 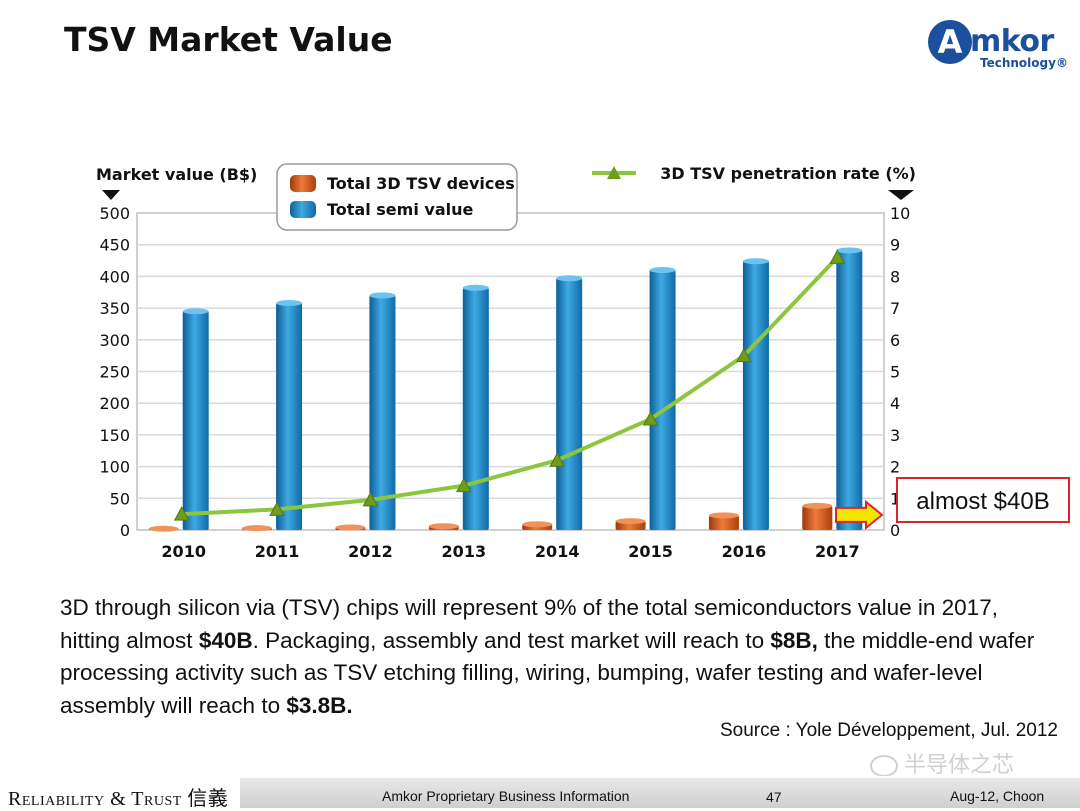 What do you see at coordinates (895, 308) in the screenshot?
I see `right-tick-label: 7` at bounding box center [895, 308].